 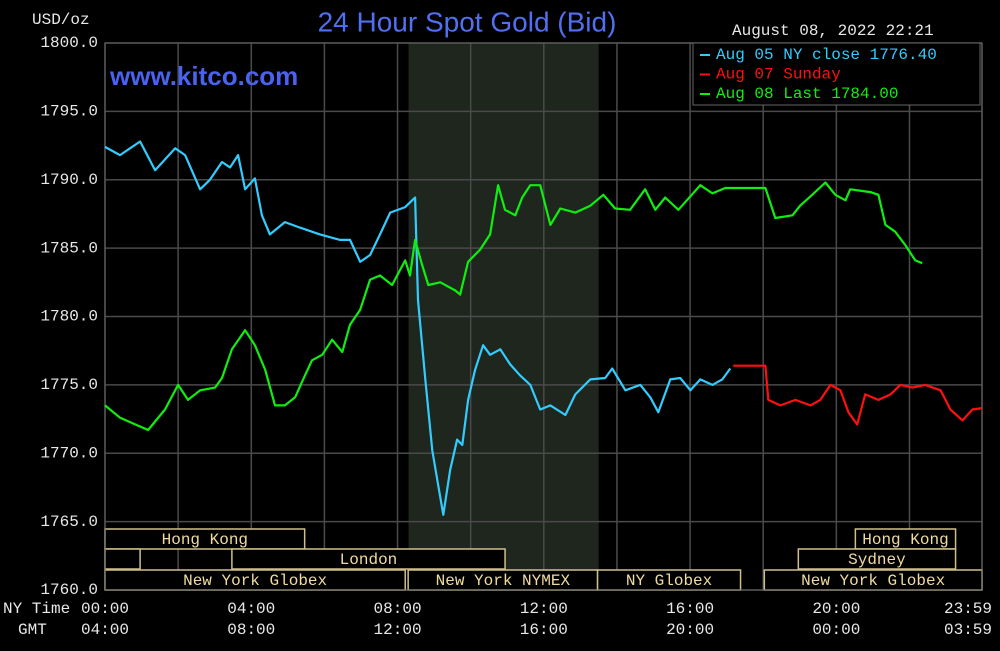 I want to click on x-tick-label: 08:00, so click(x=398, y=609).